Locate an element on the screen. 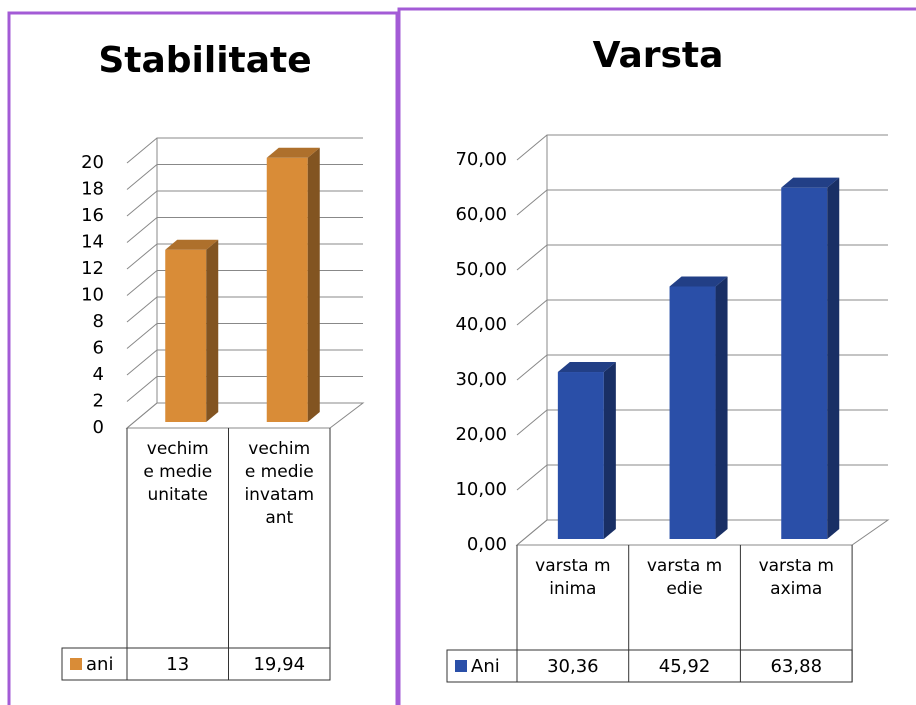  category-cell: varsta minima is located at coordinates (573, 577).